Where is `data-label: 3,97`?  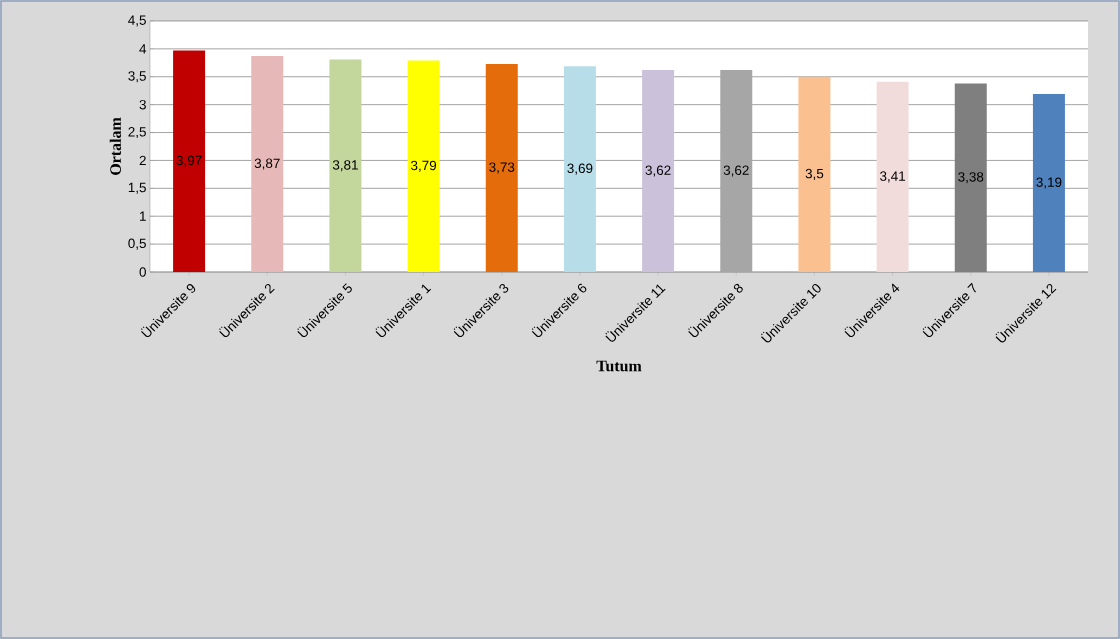 data-label: 3,97 is located at coordinates (189, 161).